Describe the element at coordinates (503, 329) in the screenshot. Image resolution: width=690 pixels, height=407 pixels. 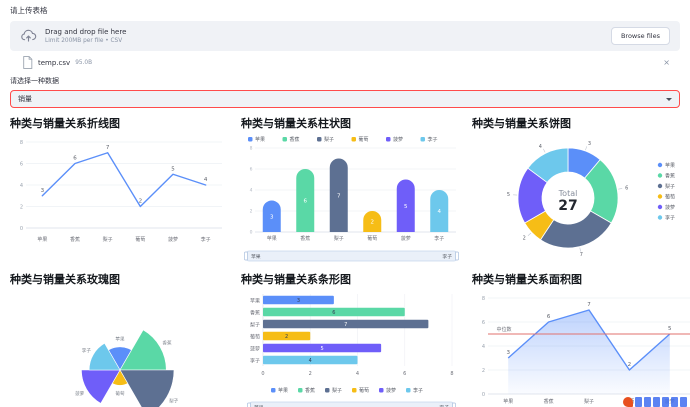
I see `svg-text: 中位数` at that location.